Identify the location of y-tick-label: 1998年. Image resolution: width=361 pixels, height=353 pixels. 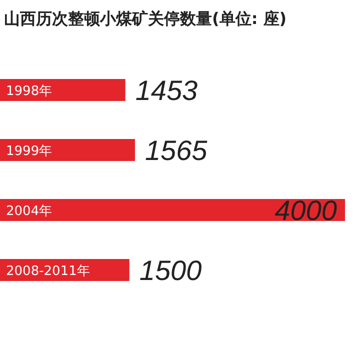
(29, 91).